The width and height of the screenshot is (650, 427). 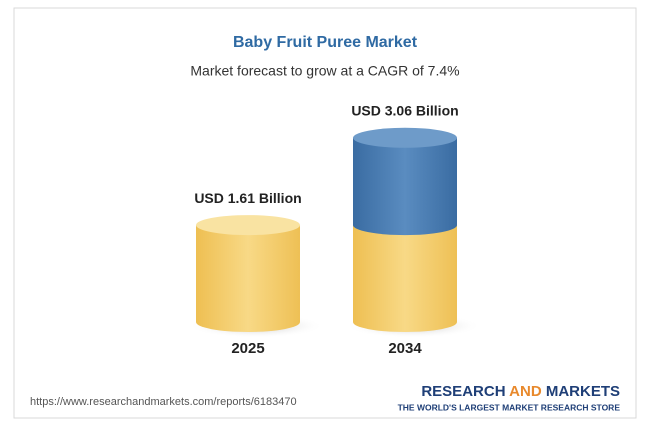 What do you see at coordinates (325, 42) in the screenshot?
I see `chart-title: Baby Fruit Puree Market` at bounding box center [325, 42].